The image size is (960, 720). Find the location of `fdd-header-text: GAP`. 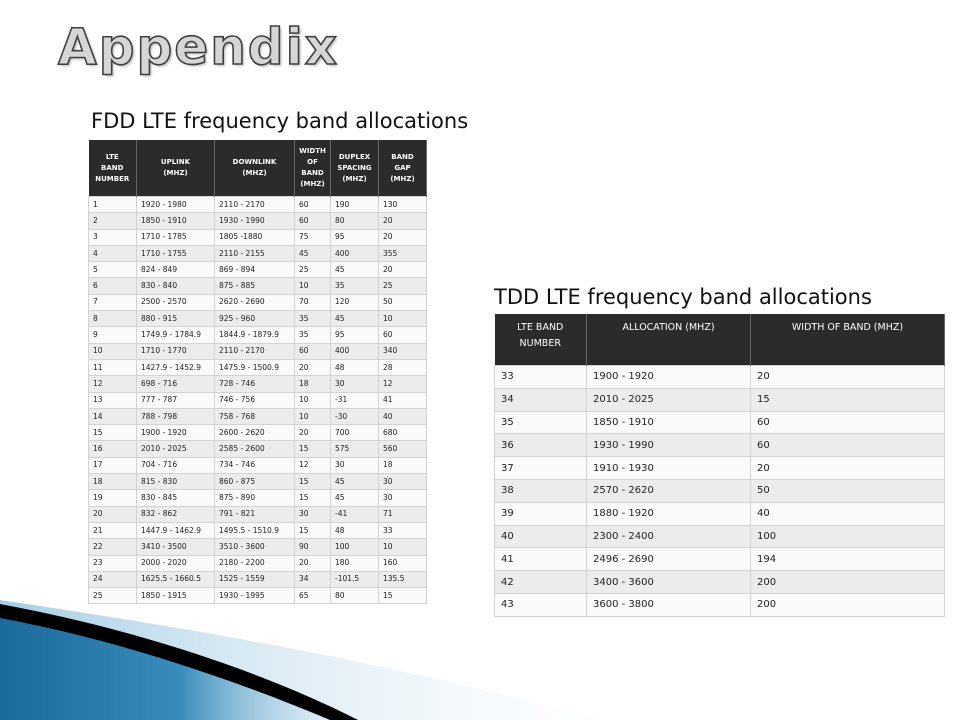

fdd-header-text: GAP is located at coordinates (402, 167).